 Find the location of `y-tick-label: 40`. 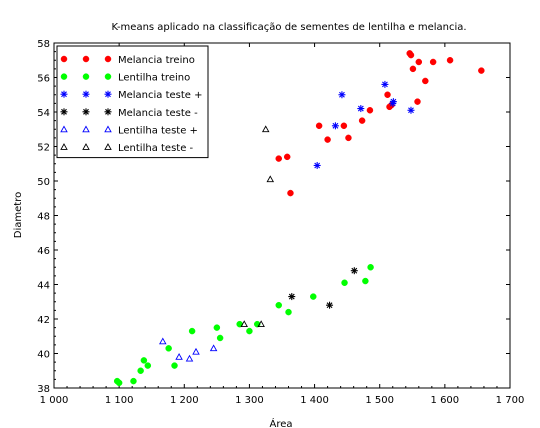

y-tick-label: 40 is located at coordinates (43, 355).